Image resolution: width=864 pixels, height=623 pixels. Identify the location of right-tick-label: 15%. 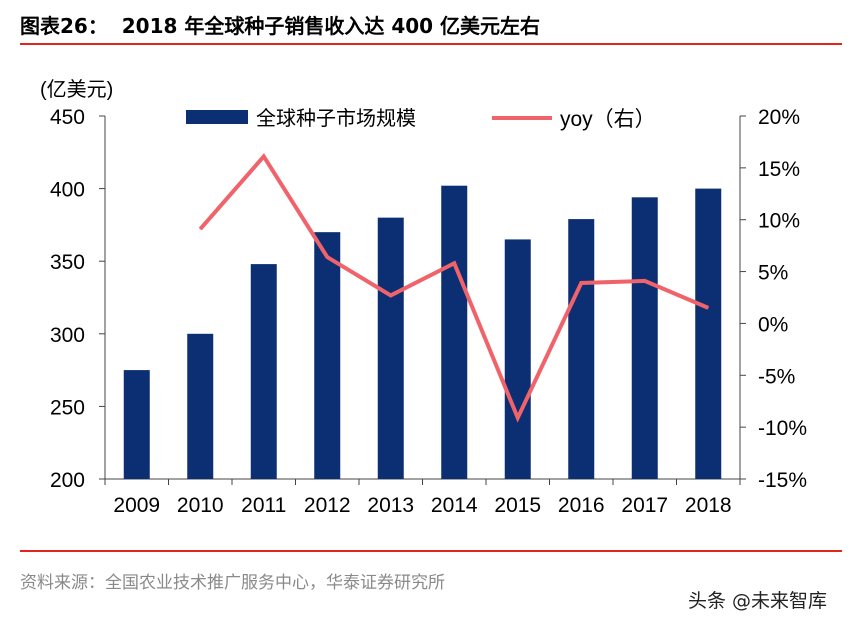
(779, 169).